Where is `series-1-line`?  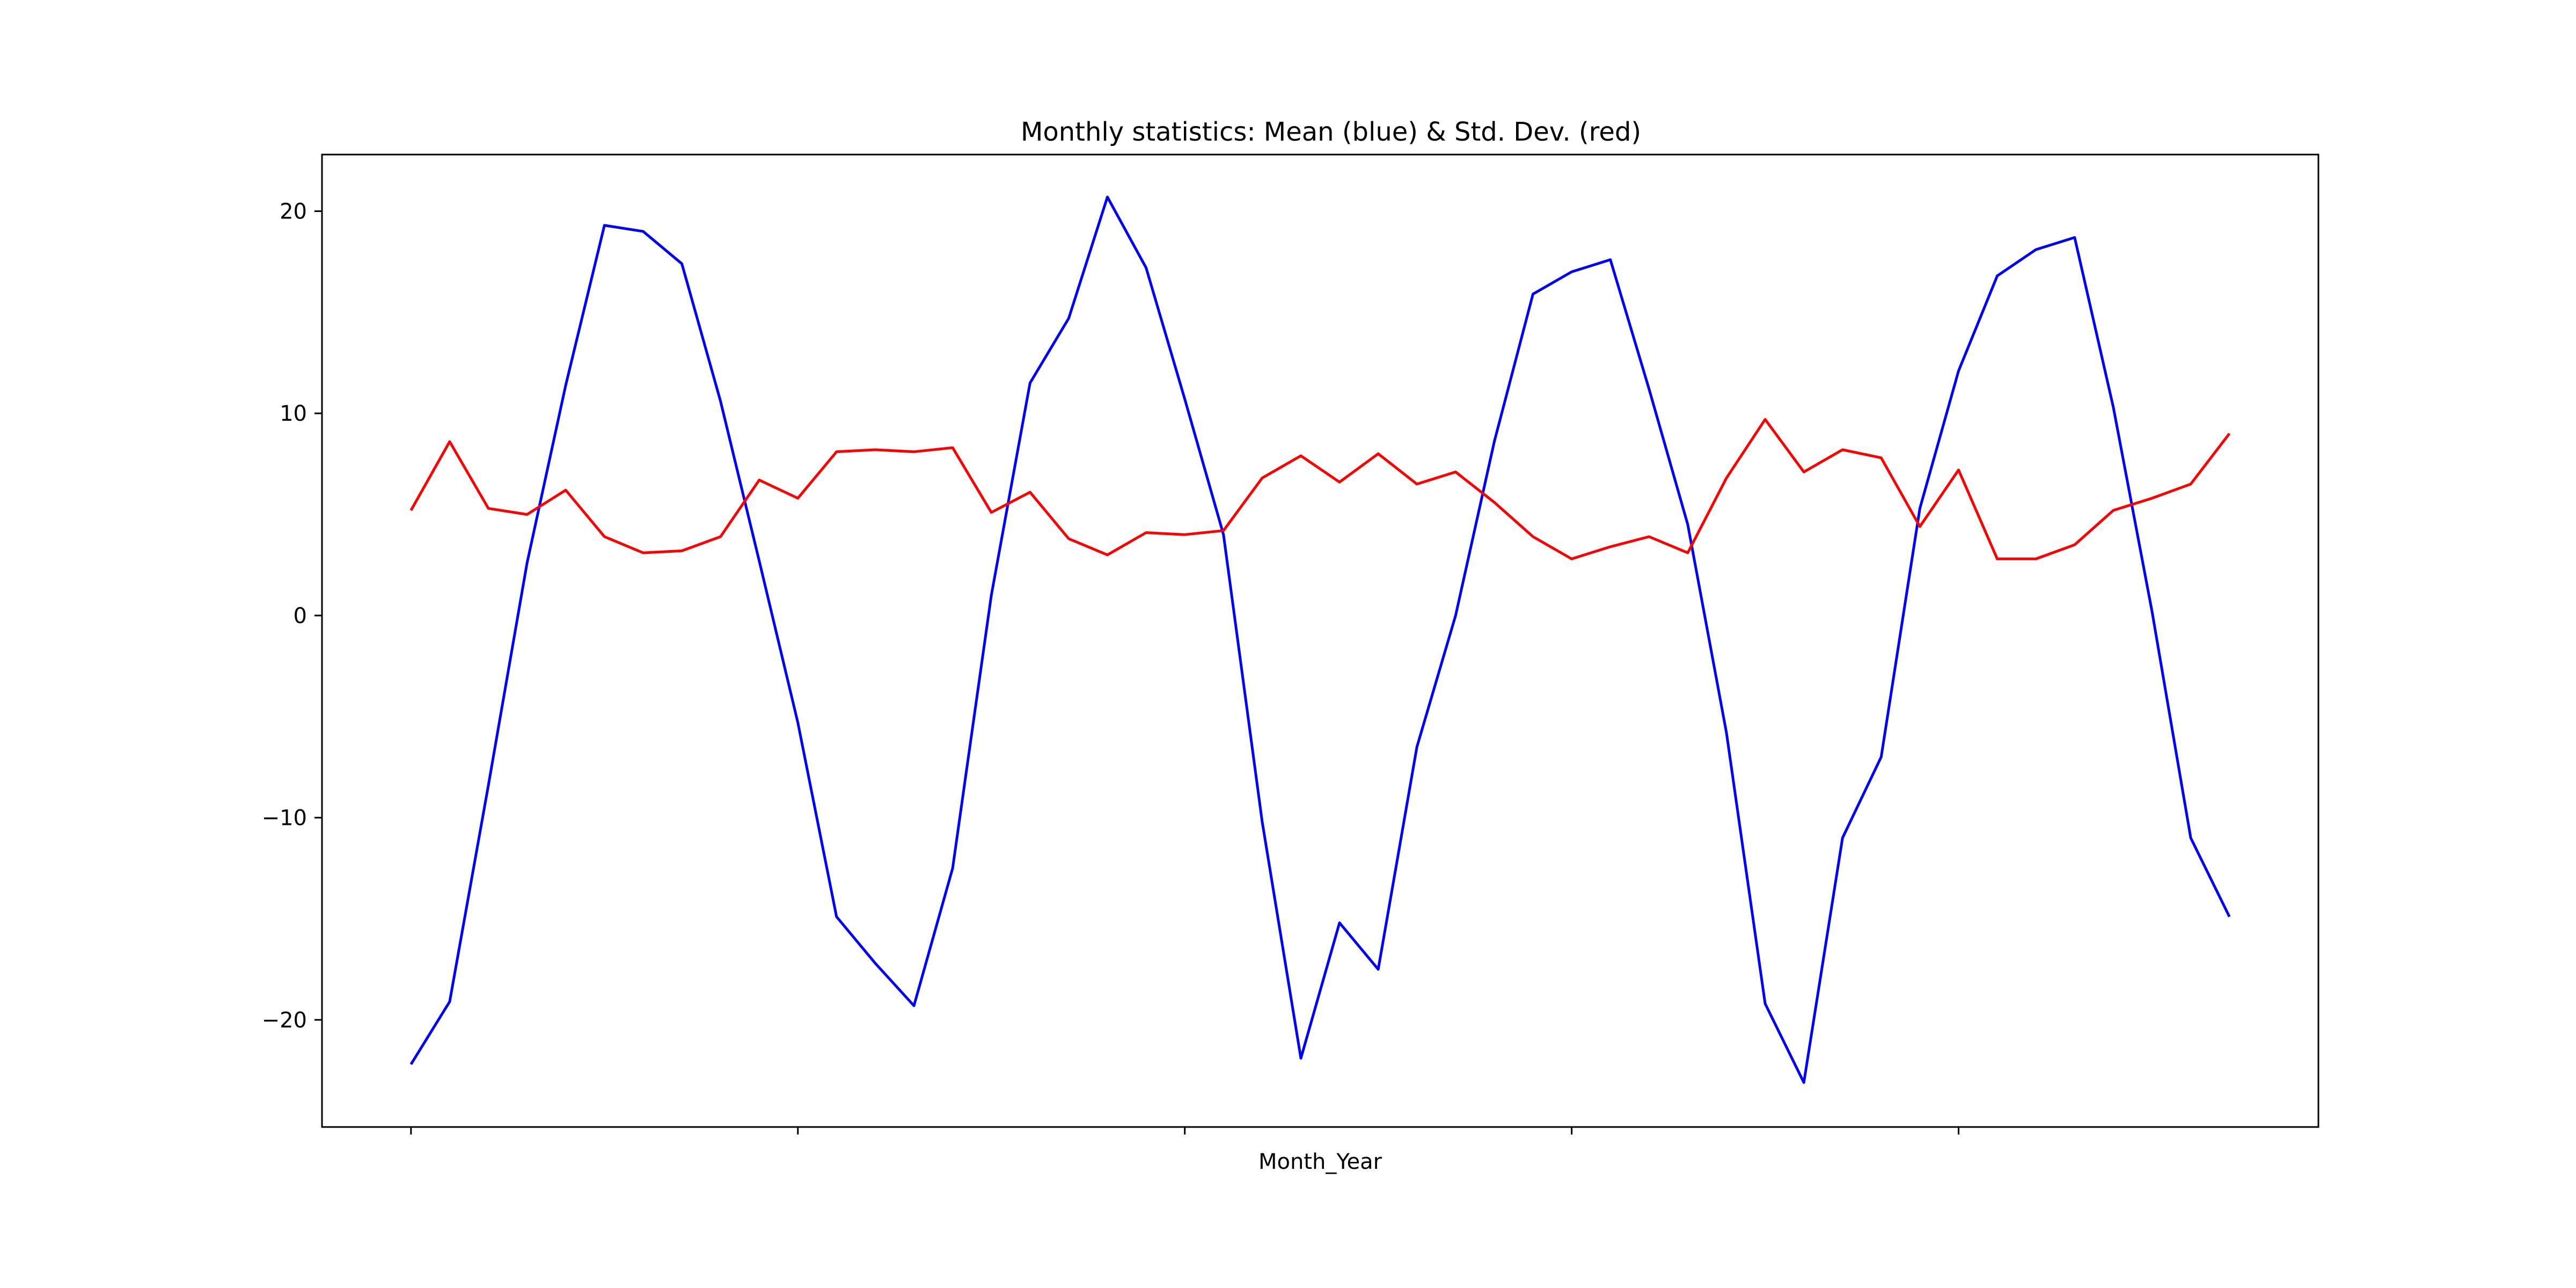 series-1-line is located at coordinates (1320, 489).